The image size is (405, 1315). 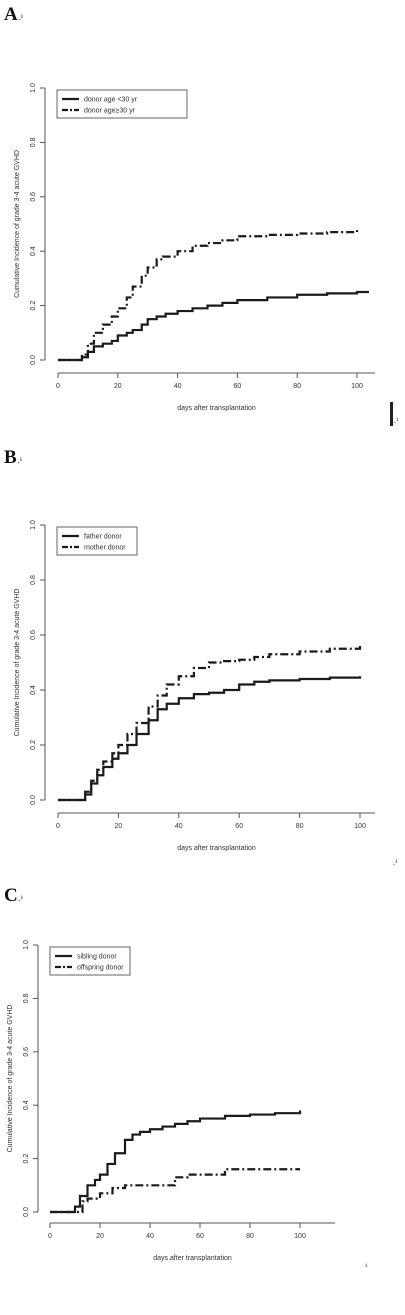 What do you see at coordinates (10, 457) in the screenshot?
I see `panel-letter-text: B` at bounding box center [10, 457].